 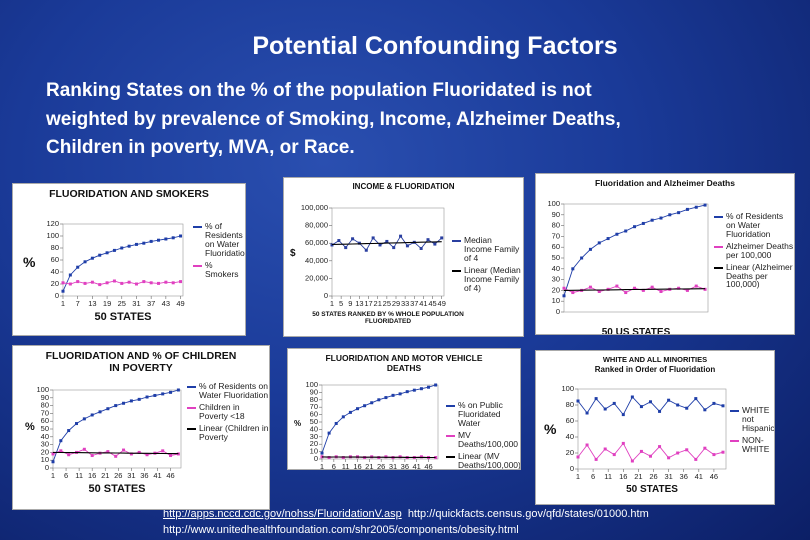 What do you see at coordinates (29, 262) in the screenshot?
I see `y-axis-label: %` at bounding box center [29, 262].